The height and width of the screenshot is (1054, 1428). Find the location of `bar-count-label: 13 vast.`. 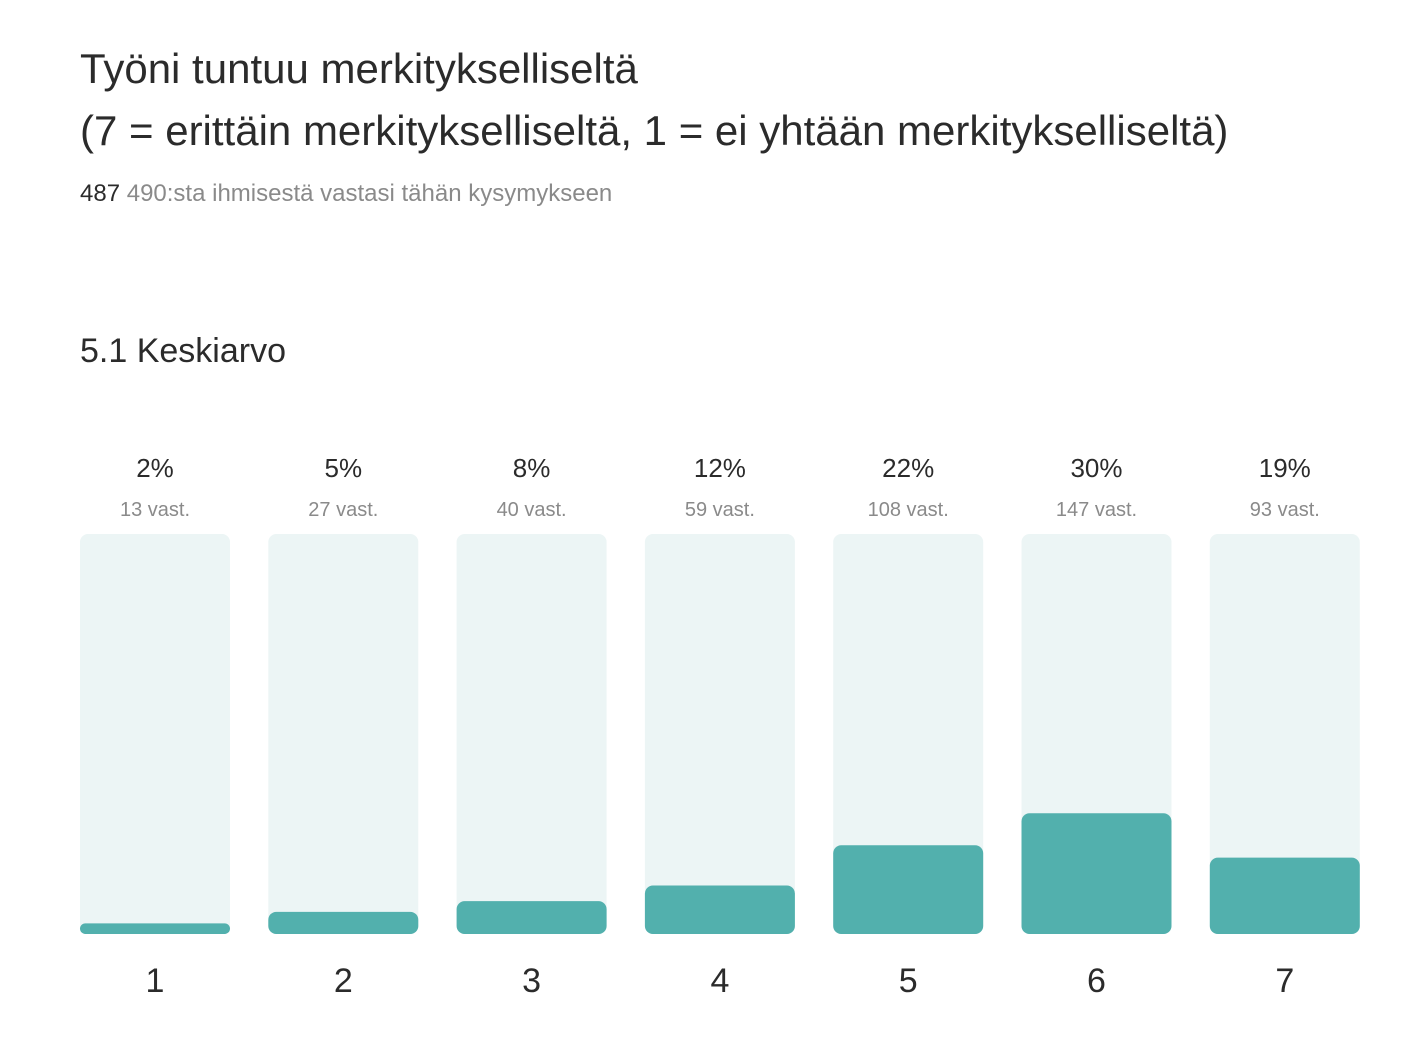

bar-count-label: 13 vast. is located at coordinates (155, 510).